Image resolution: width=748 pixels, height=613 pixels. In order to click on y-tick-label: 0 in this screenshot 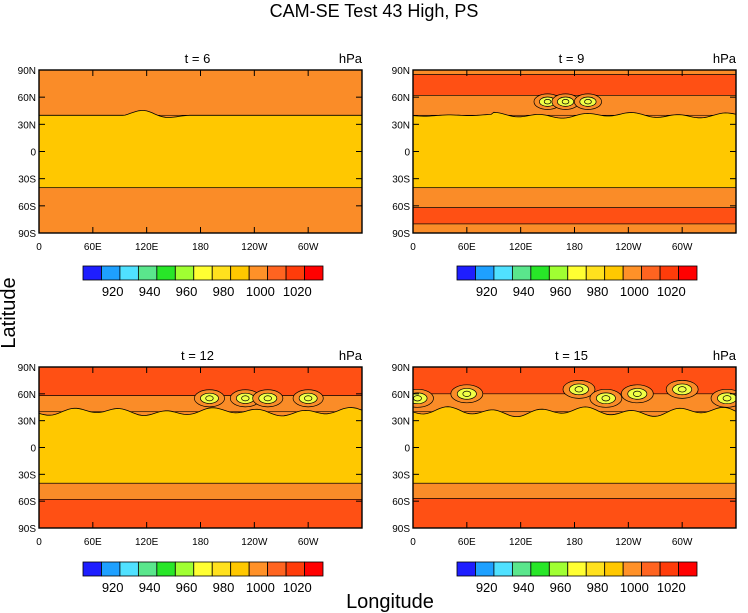, I will do `click(407, 449)`.